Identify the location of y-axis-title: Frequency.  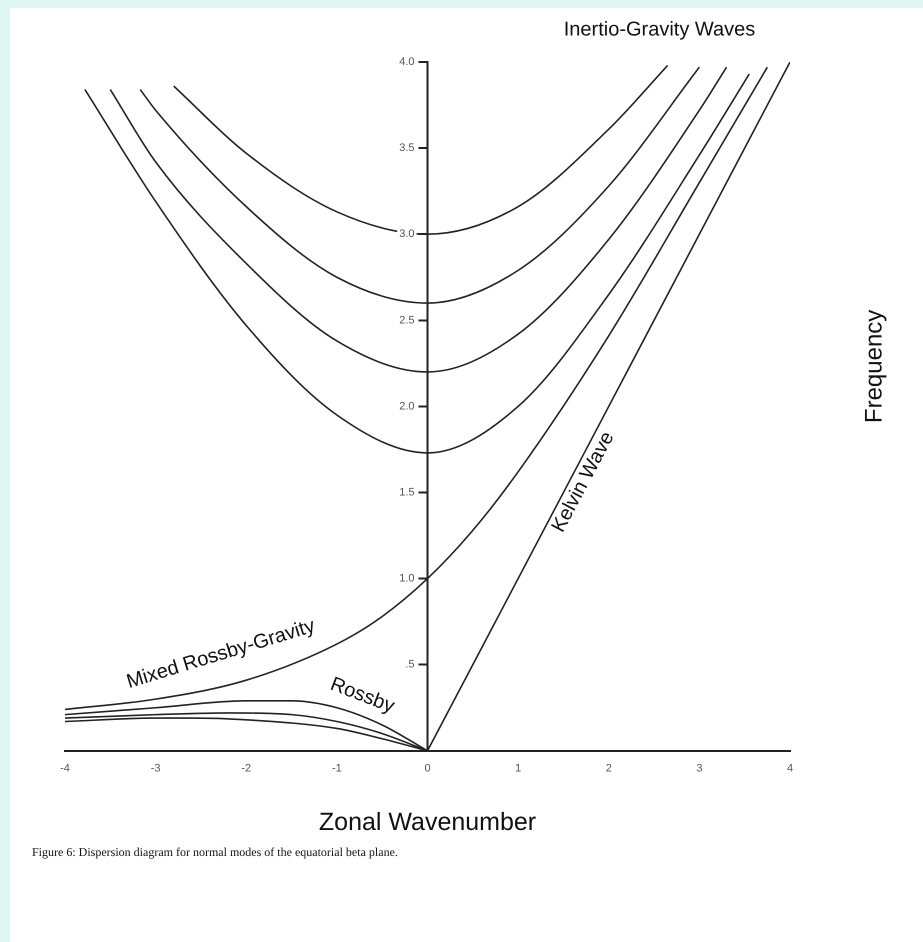
(874, 367).